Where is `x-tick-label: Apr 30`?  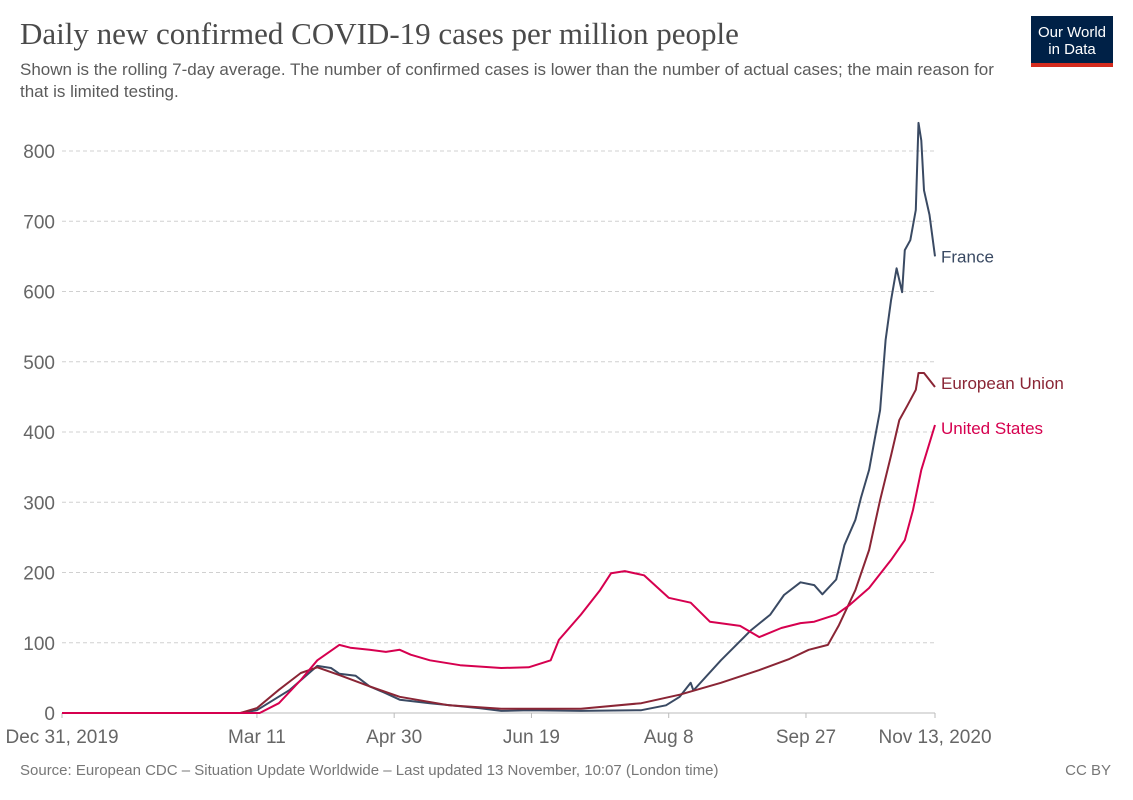
x-tick-label: Apr 30 is located at coordinates (394, 737).